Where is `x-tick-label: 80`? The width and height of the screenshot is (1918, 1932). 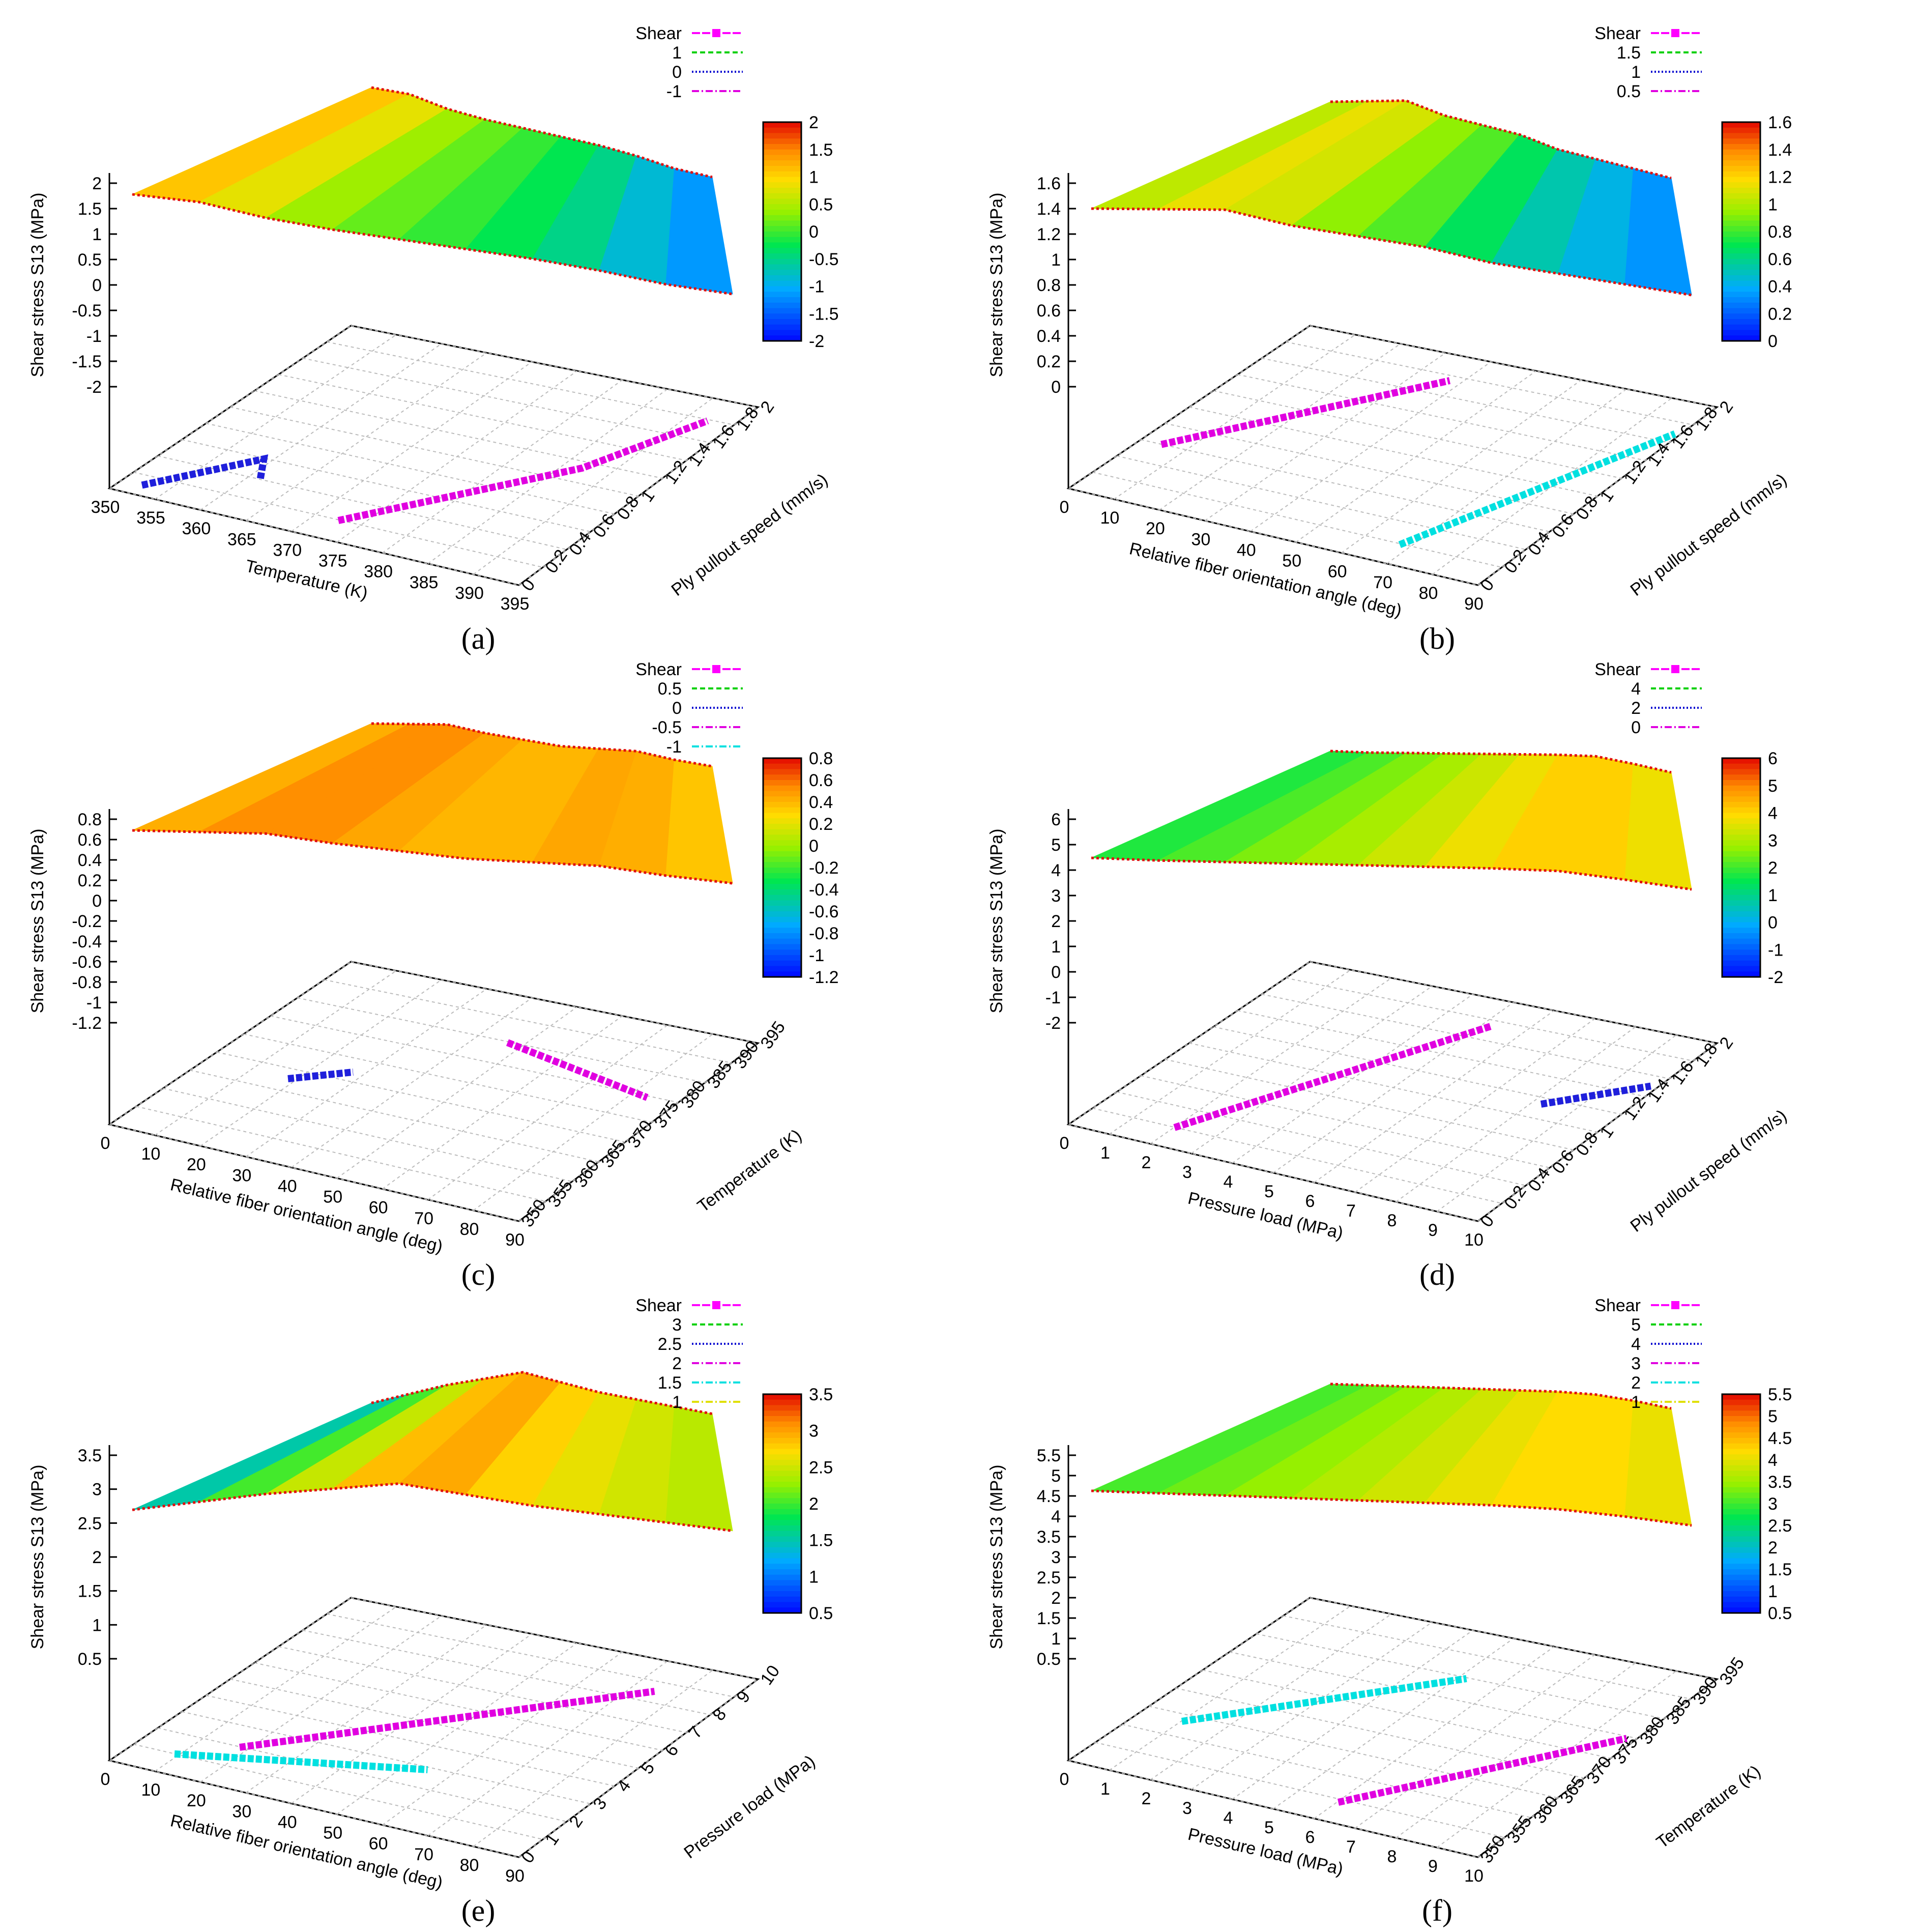 x-tick-label: 80 is located at coordinates (1428, 593).